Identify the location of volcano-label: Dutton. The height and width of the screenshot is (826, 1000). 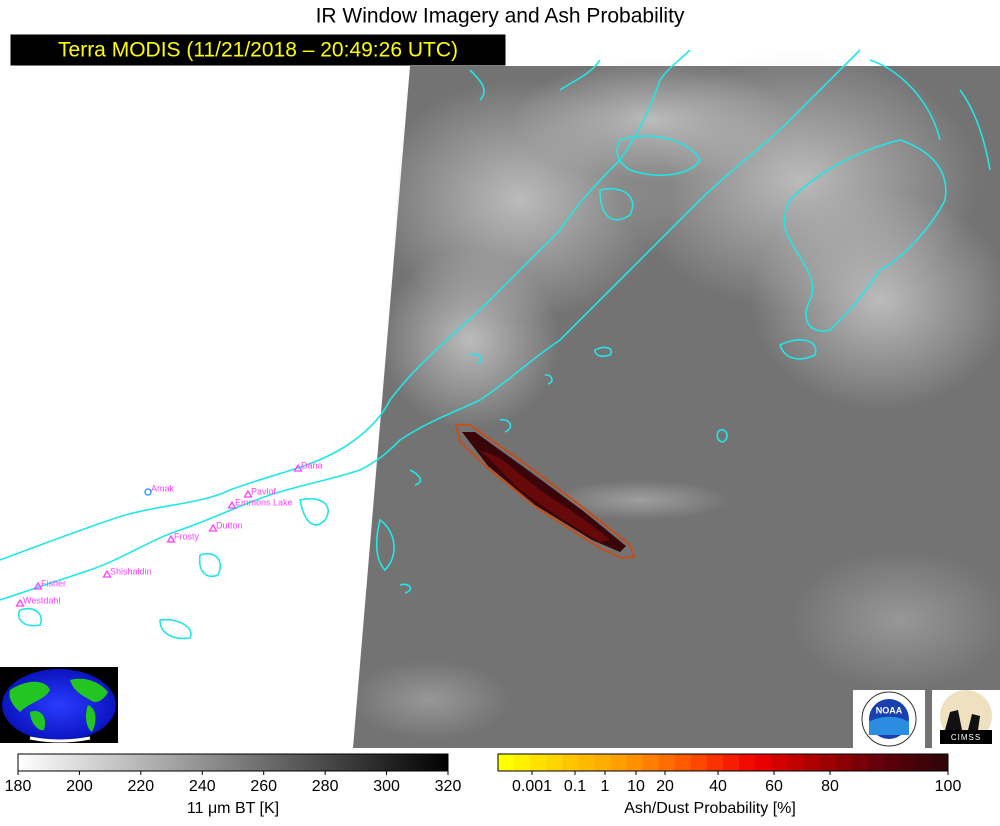
(229, 525).